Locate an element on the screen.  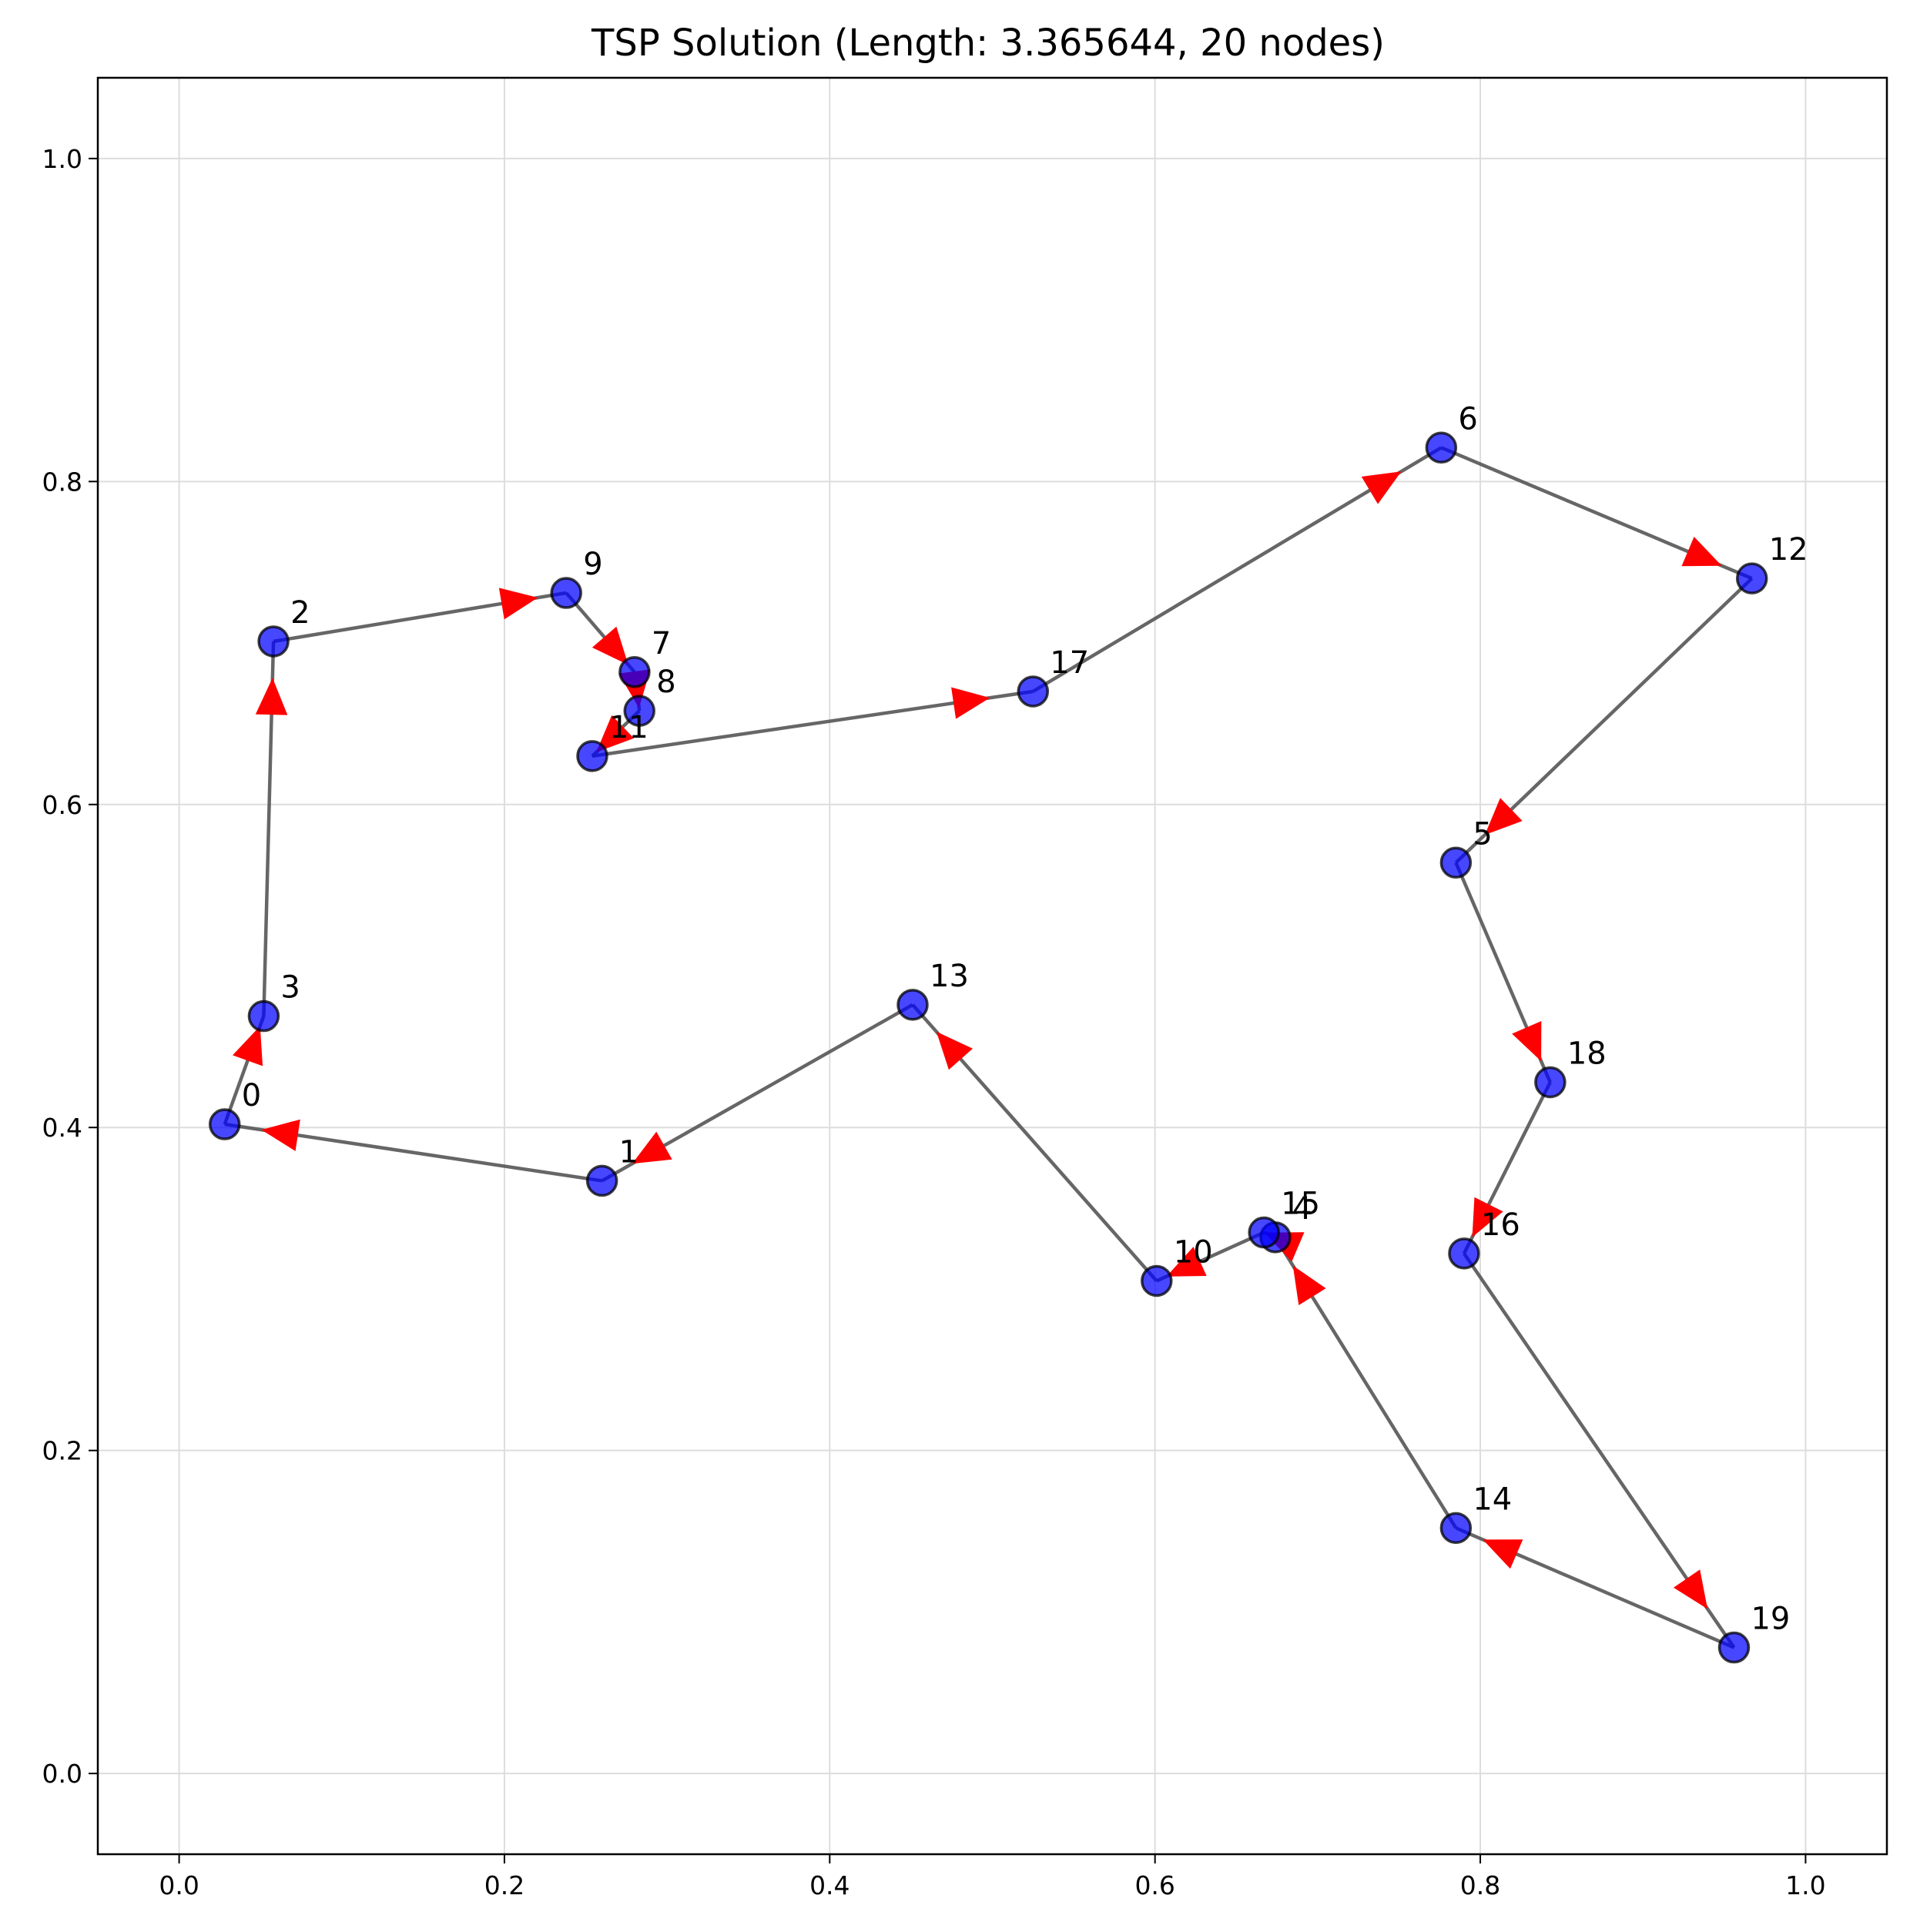
y-tick-label: 1.0 is located at coordinates (62, 159).